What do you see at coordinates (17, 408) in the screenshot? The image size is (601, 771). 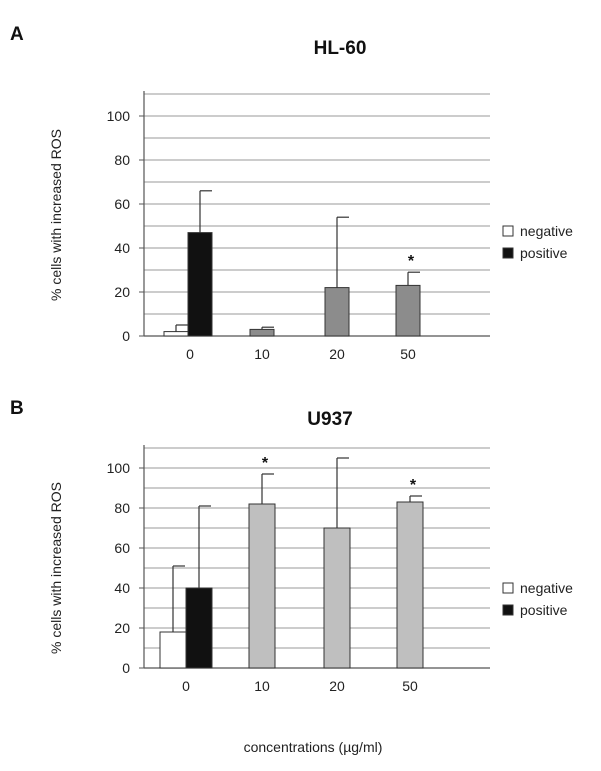 I see `panel-b-letter: B` at bounding box center [17, 408].